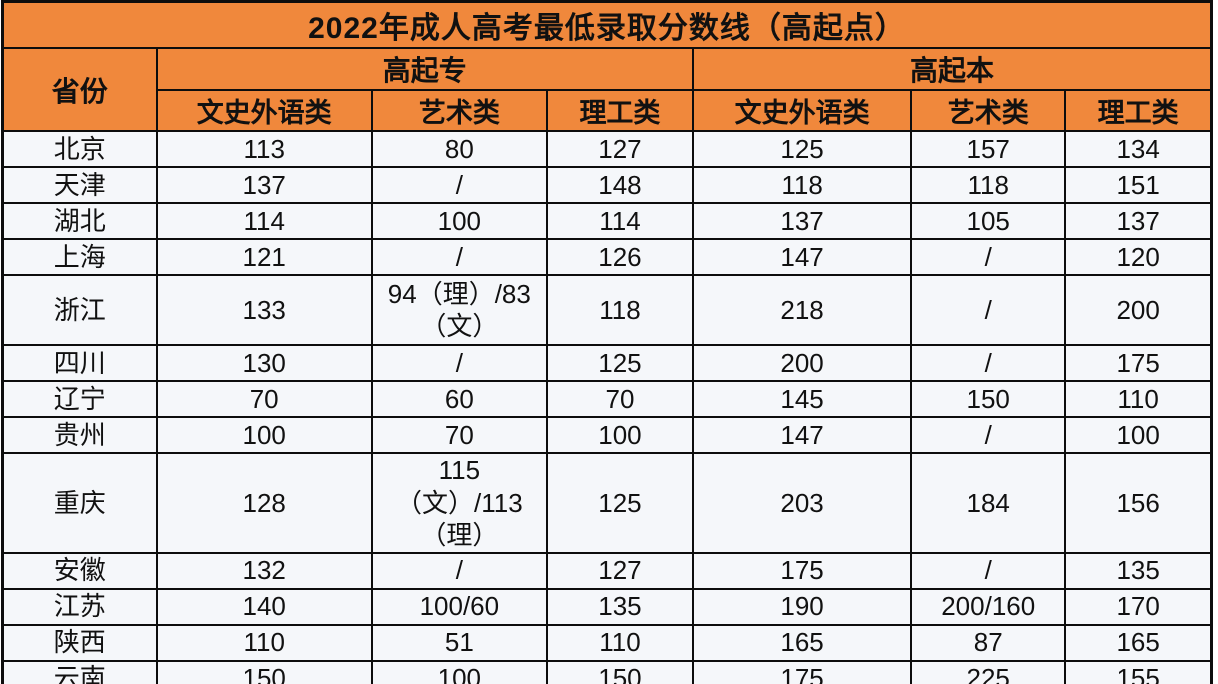 The height and width of the screenshot is (684, 1218). I want to click on score-cell: 156, so click(1138, 503).